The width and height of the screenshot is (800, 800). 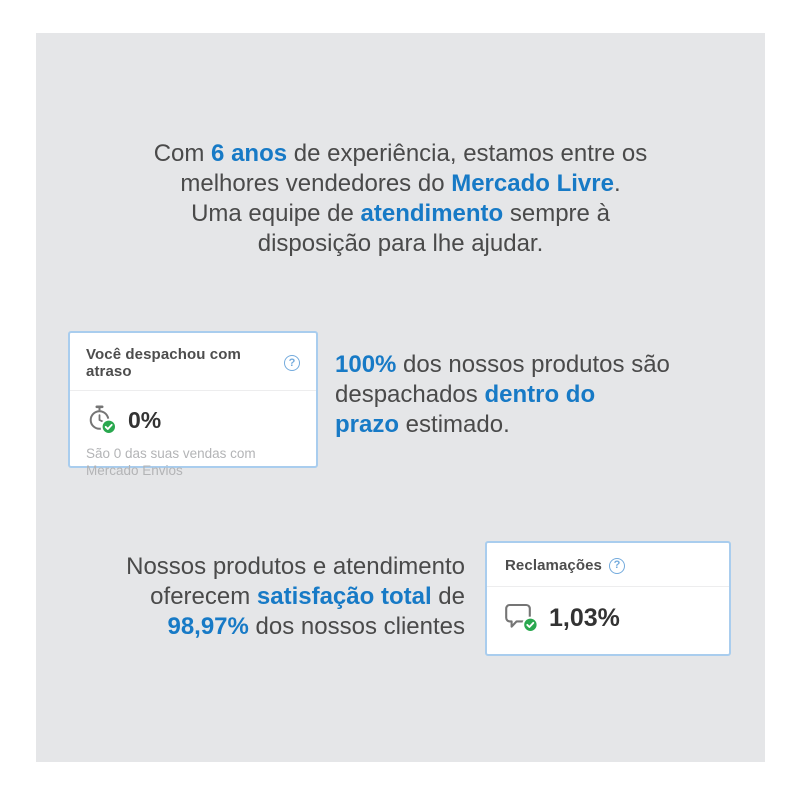 I want to click on text-segment: Com, so click(x=182, y=153).